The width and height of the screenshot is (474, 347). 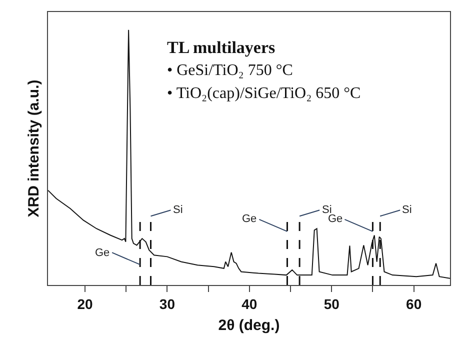 What do you see at coordinates (264, 93) in the screenshot?
I see `annotation: • TiO₂(cap)/SiGe/TiO₂ 650 °C` at bounding box center [264, 93].